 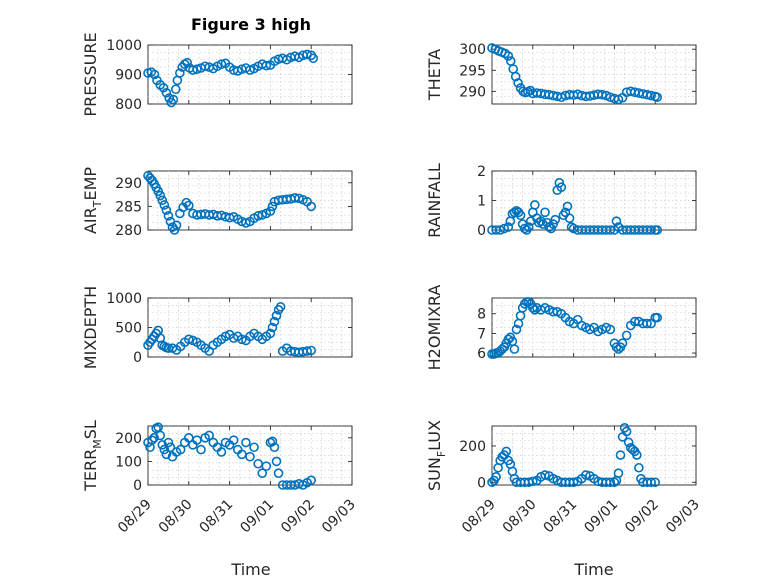 I want to click on y-axis-label: PRESSURE, so click(x=90, y=74).